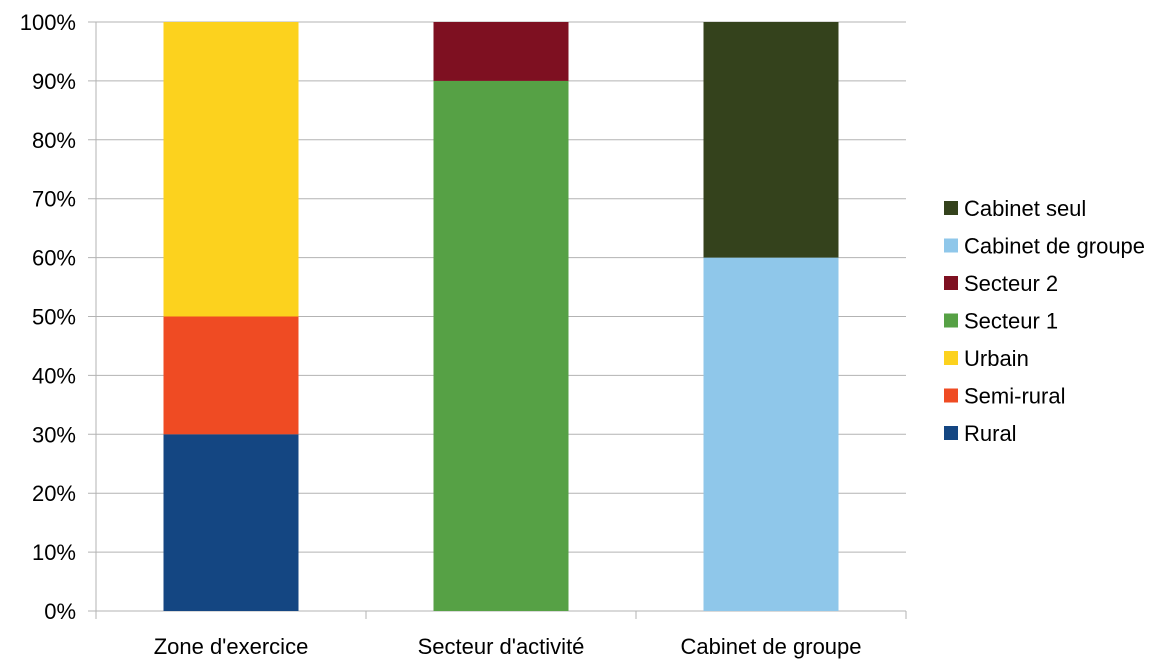 Image resolution: width=1175 pixels, height=660 pixels. Describe the element at coordinates (1054, 246) in the screenshot. I see `legend-label: Cabinet de groupe` at that location.